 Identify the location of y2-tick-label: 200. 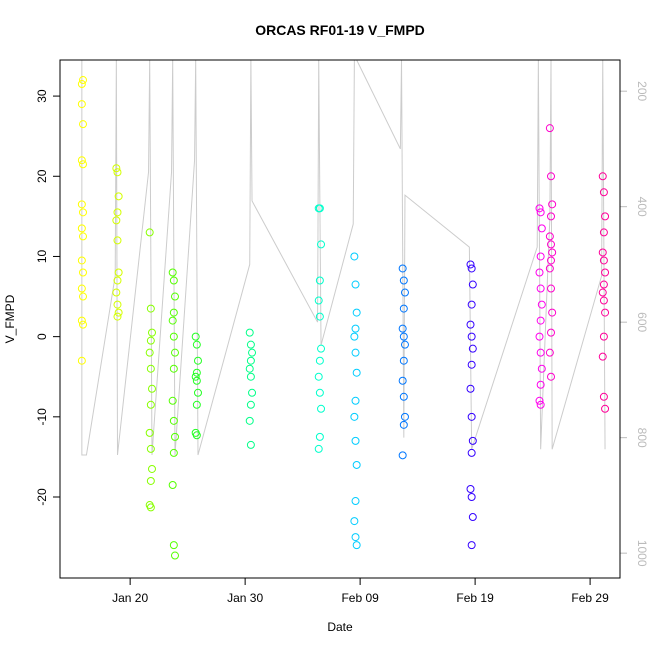
(642, 91).